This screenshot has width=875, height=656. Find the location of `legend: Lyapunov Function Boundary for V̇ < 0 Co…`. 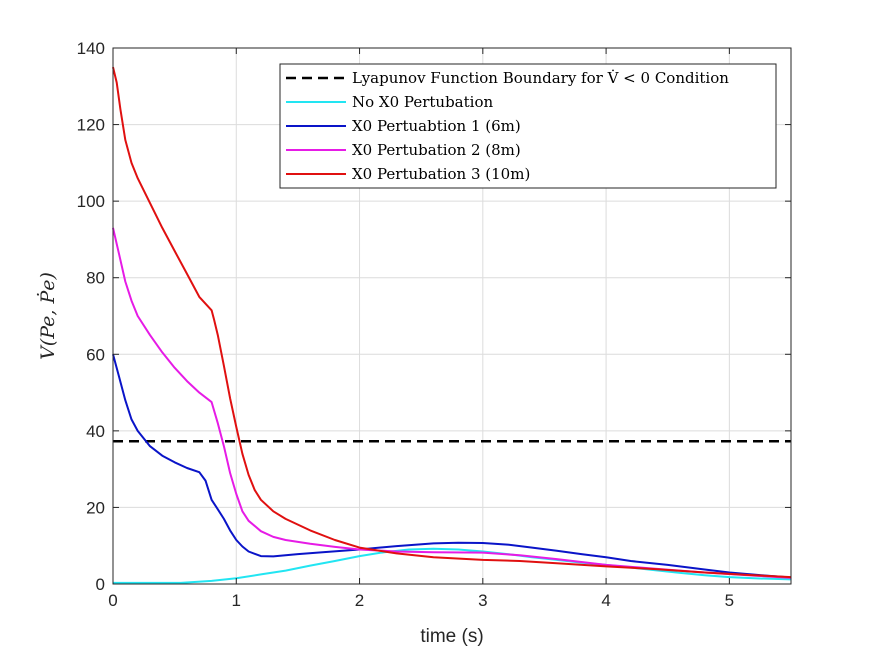

legend: Lyapunov Function Boundary for V̇ < 0 Co… is located at coordinates (528, 126).